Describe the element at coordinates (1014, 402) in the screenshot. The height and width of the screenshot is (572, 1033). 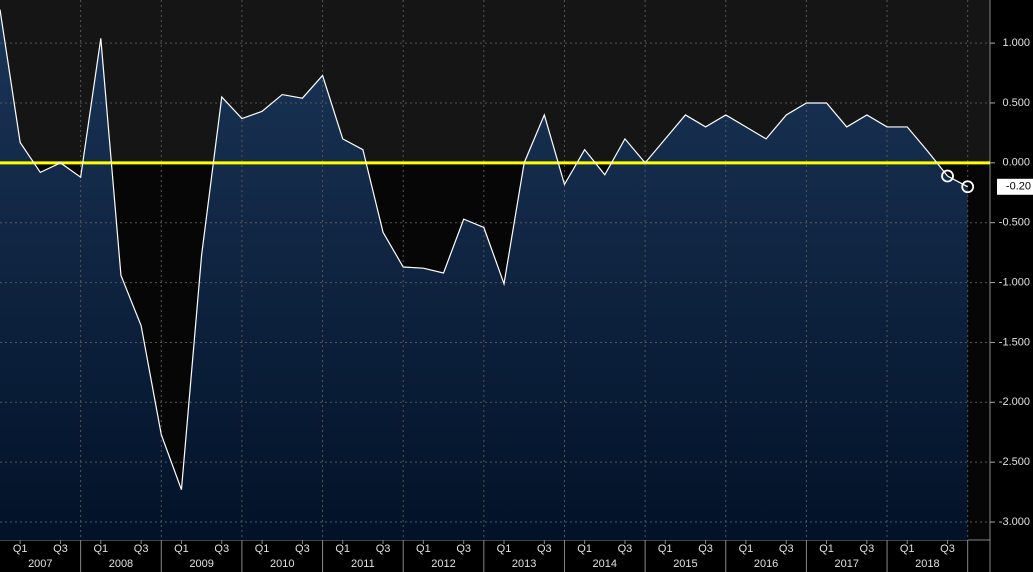
I see `y-tick-label: -2.000` at that location.